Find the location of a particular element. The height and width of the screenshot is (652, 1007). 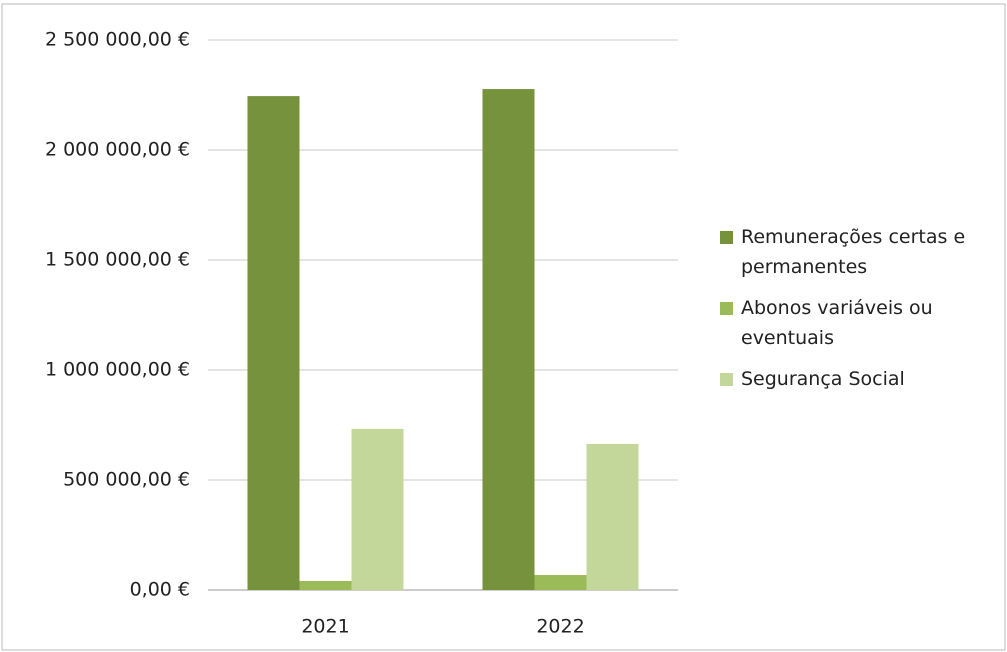

legend-item: Remunerações certas e permanentes is located at coordinates (862, 252).